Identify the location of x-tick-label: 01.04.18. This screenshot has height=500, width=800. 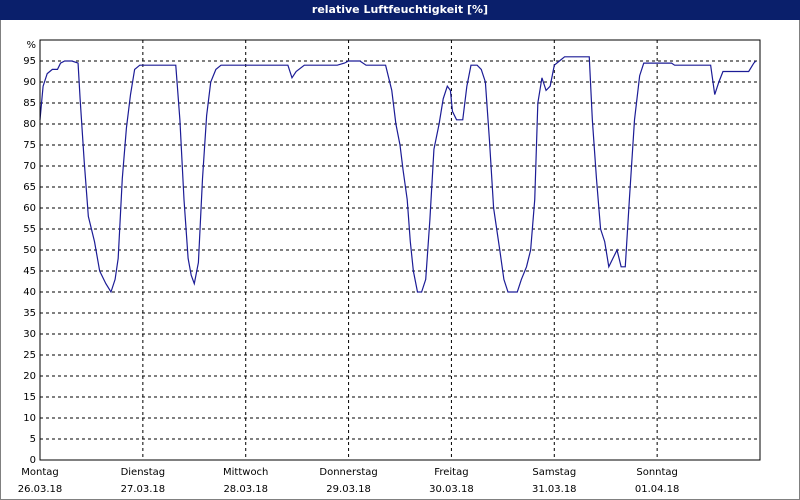
(657, 489).